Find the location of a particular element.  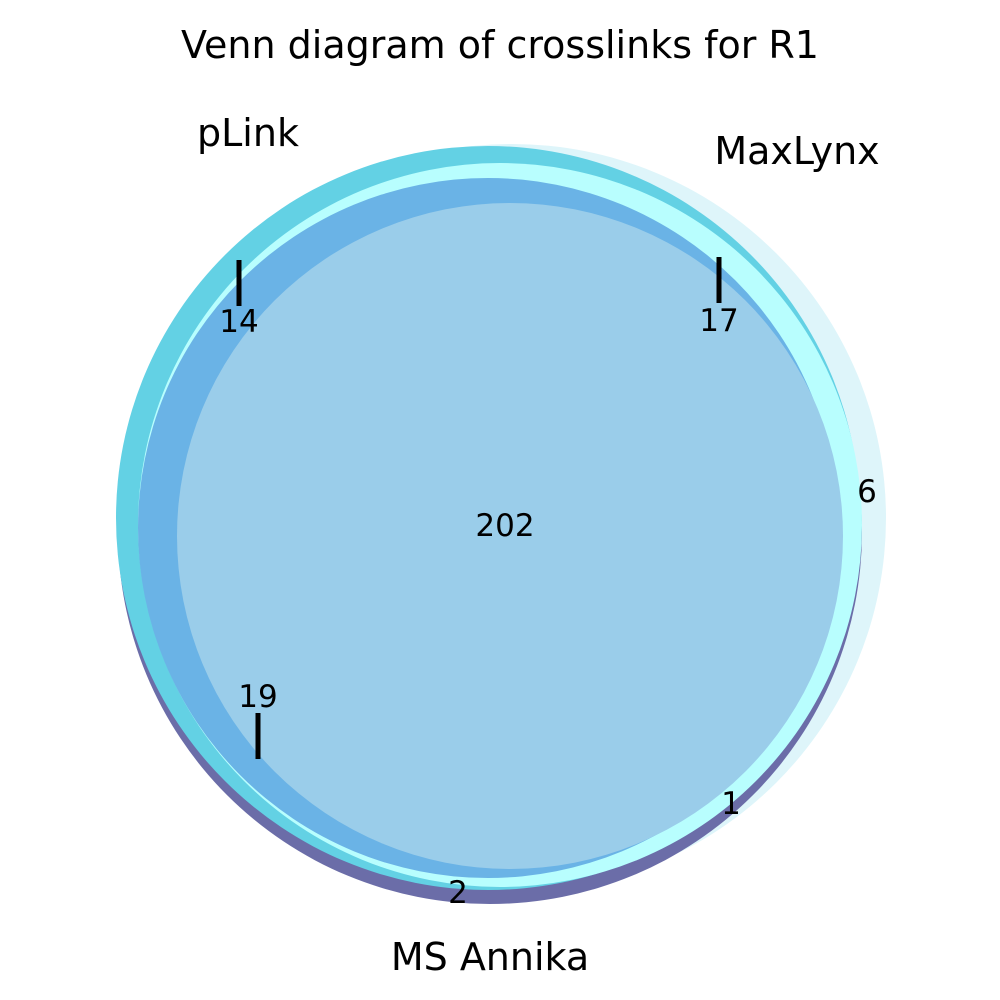

msannika-label: MS Annika is located at coordinates (490, 957).